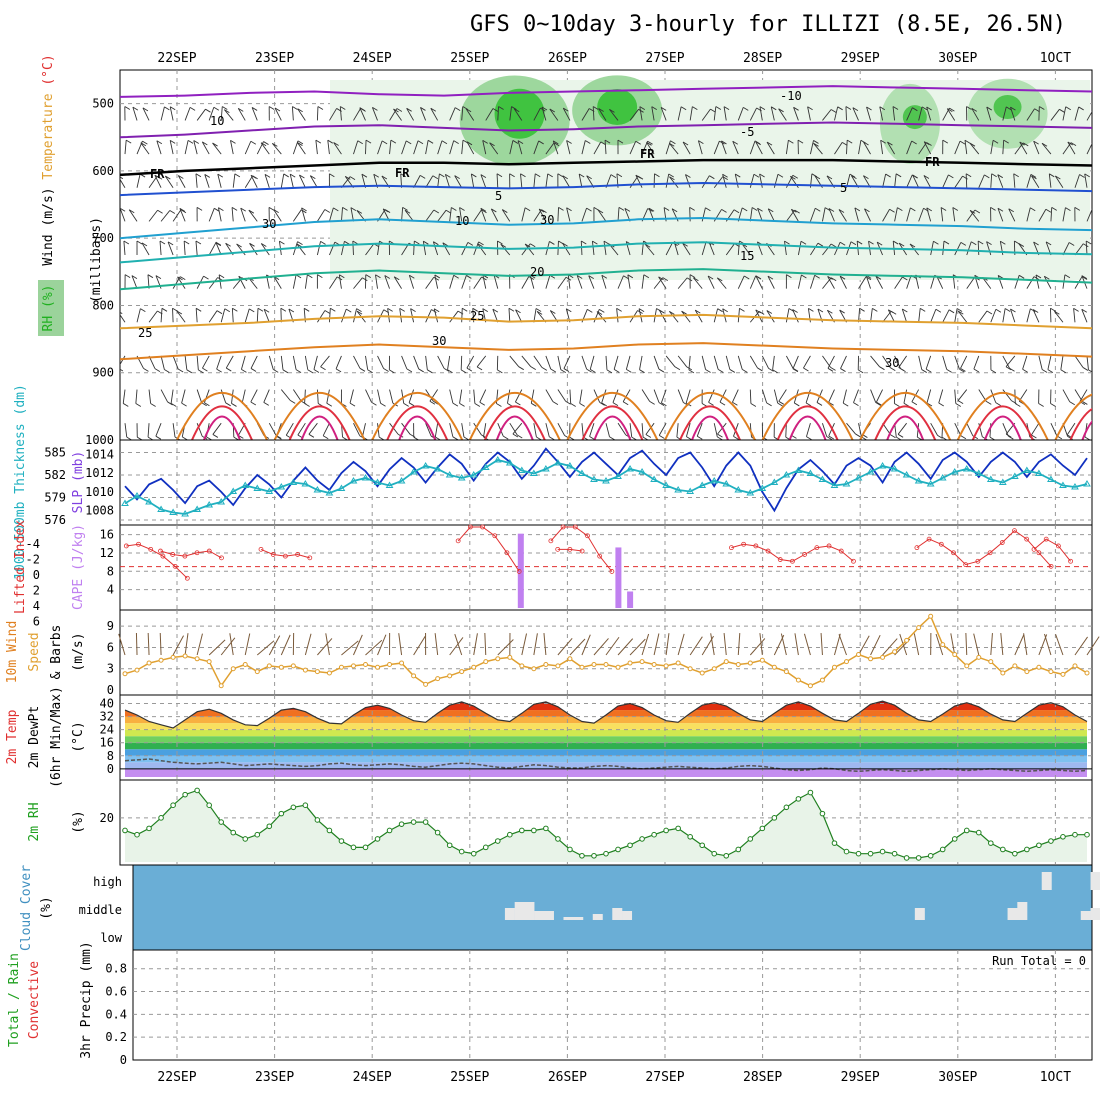  I want to click on contour-label-30: 30, so click(439, 341).